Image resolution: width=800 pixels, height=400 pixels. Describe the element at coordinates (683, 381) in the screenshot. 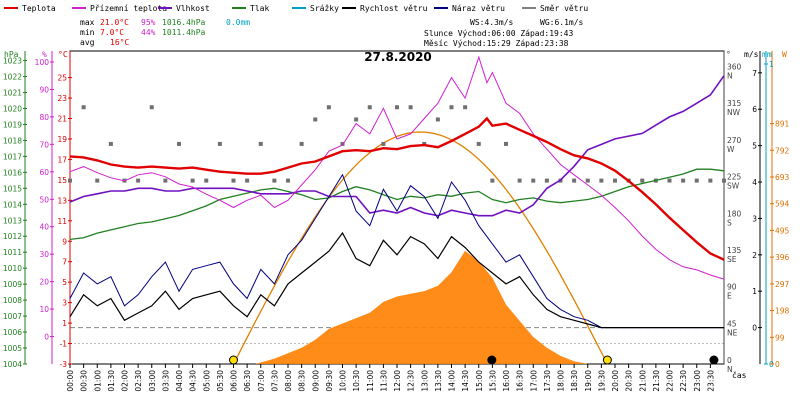

I see `x-tick-label: 22:30` at that location.